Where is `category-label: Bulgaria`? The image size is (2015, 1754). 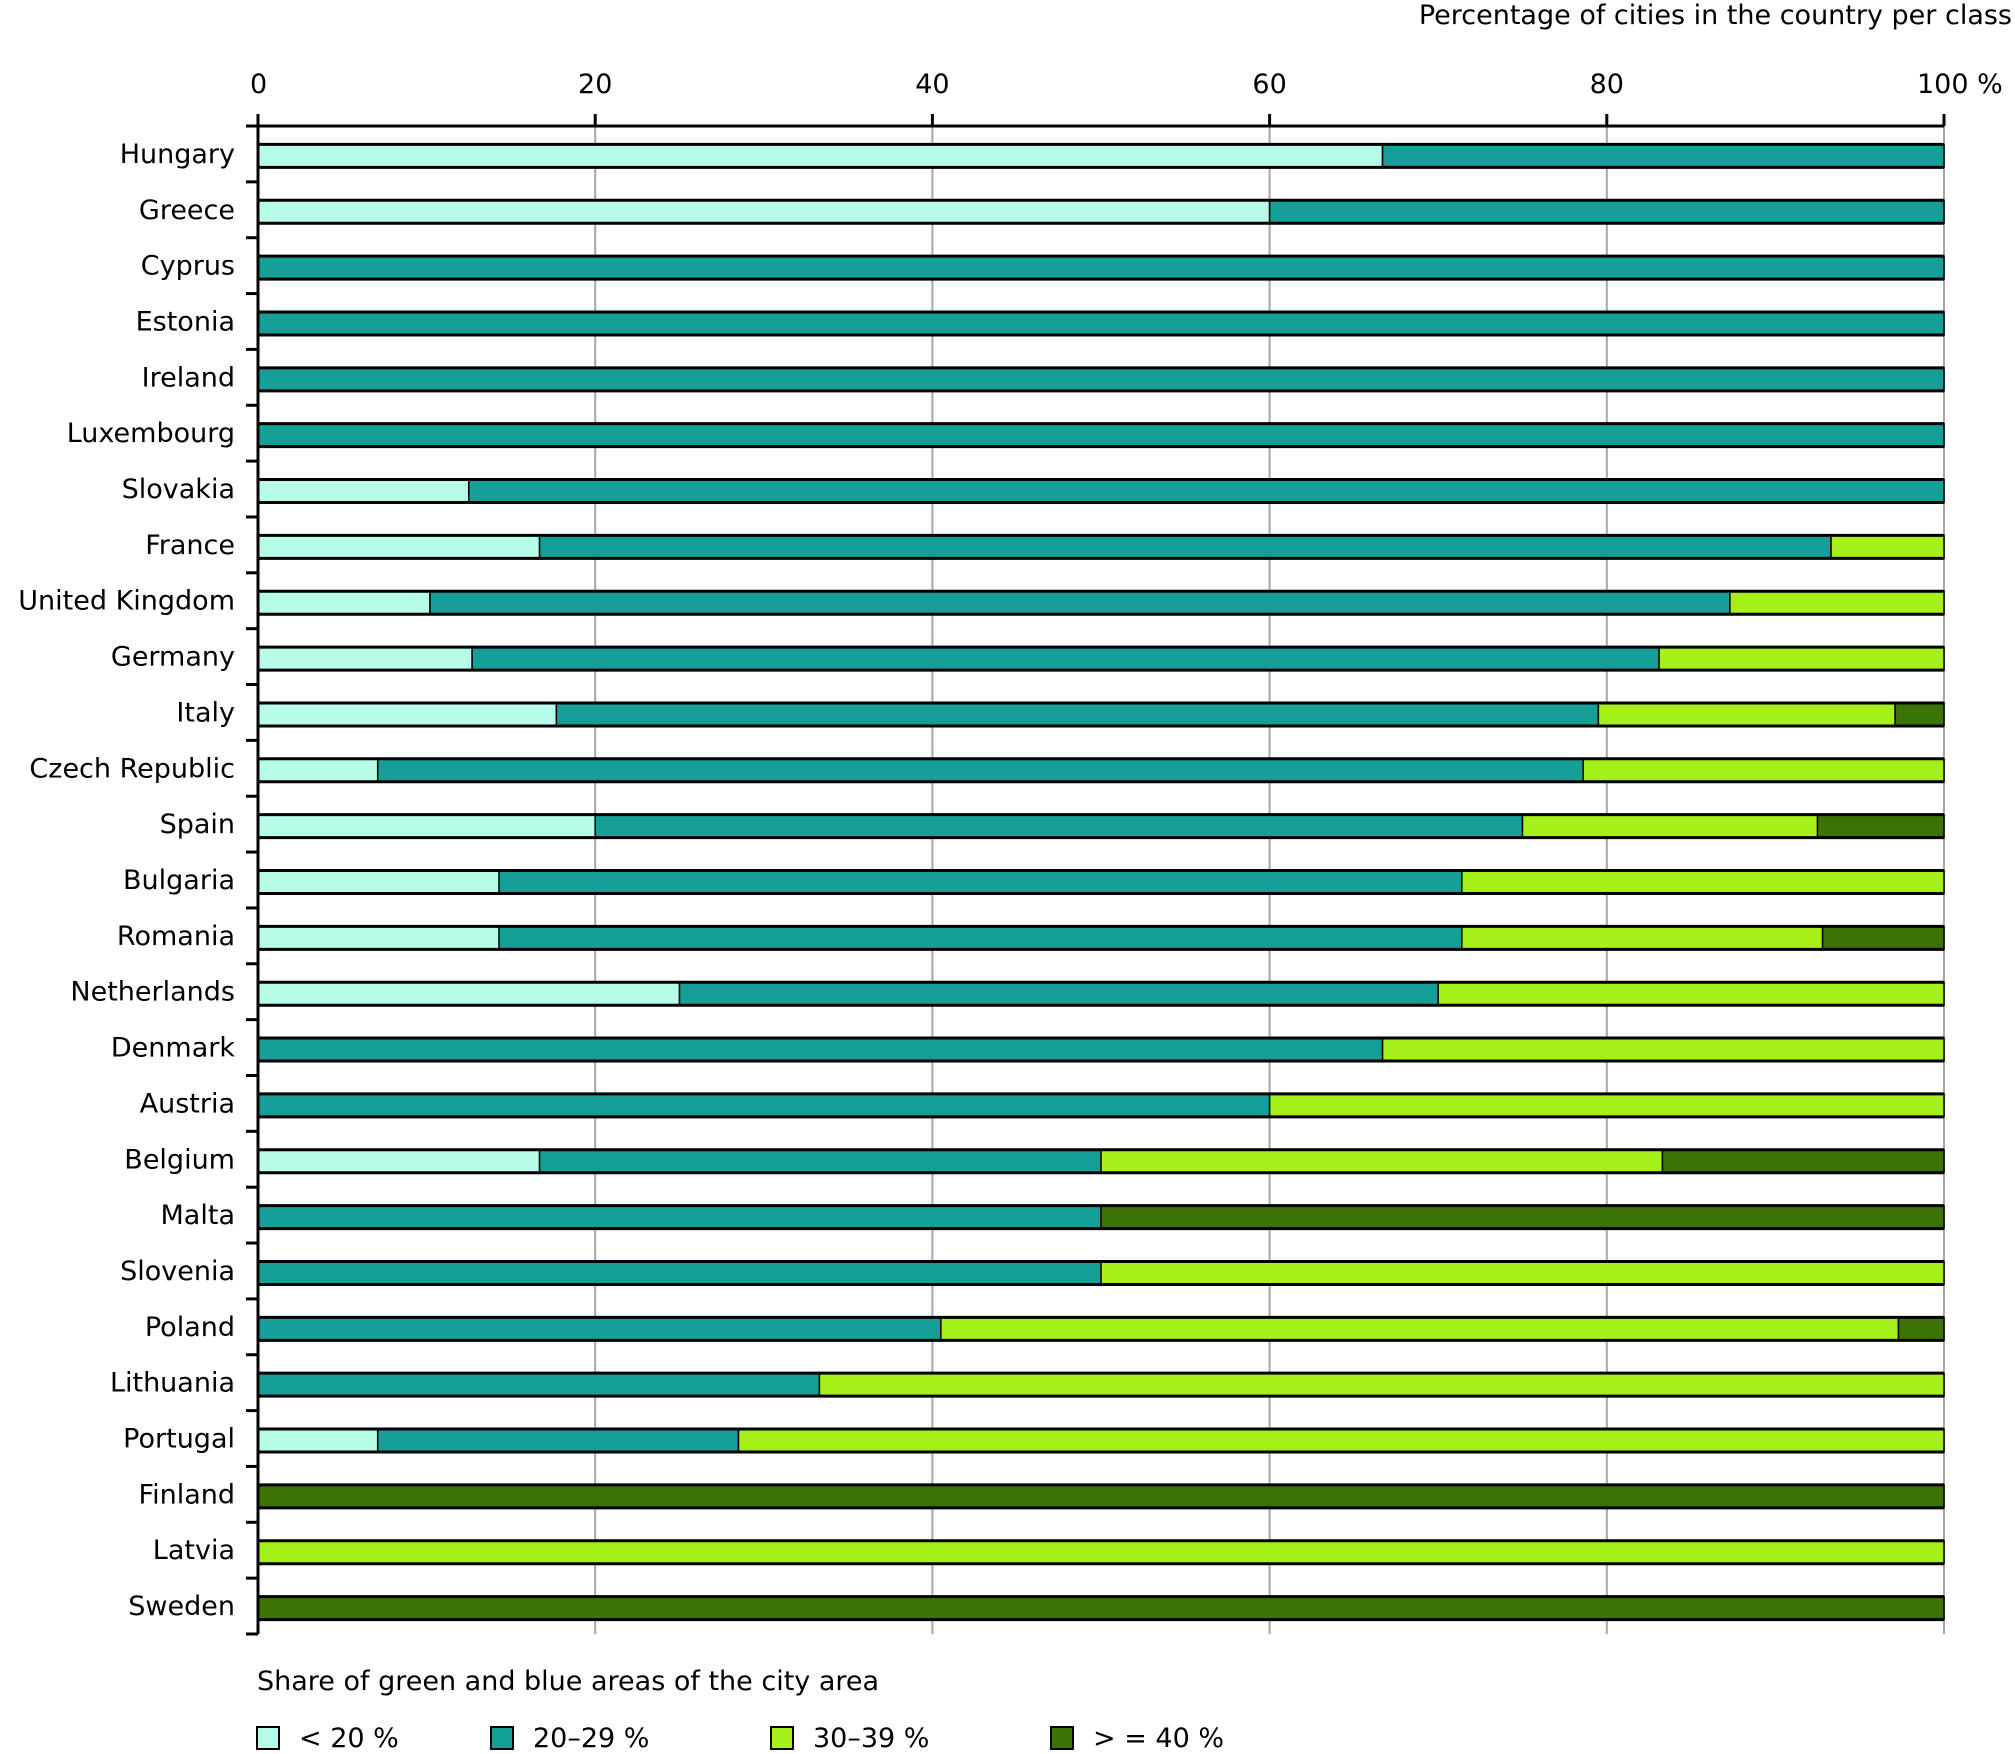 category-label: Bulgaria is located at coordinates (179, 880).